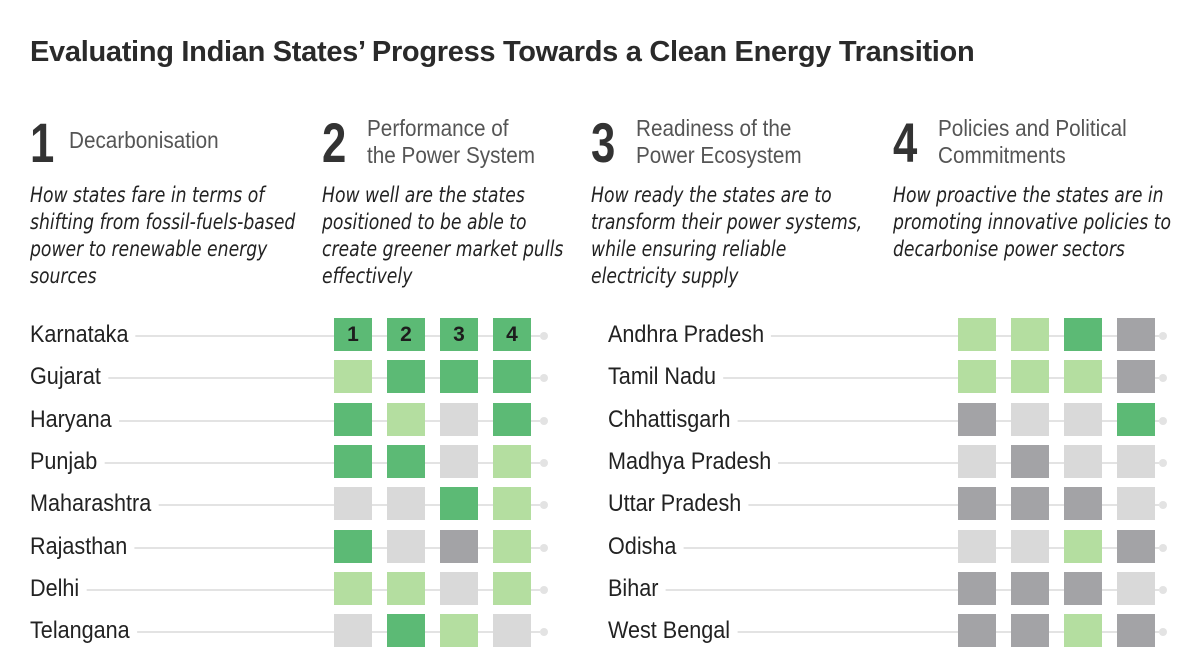 This screenshot has width=1200, height=653. I want to click on state-name: Uttar Pradesh, so click(678, 504).